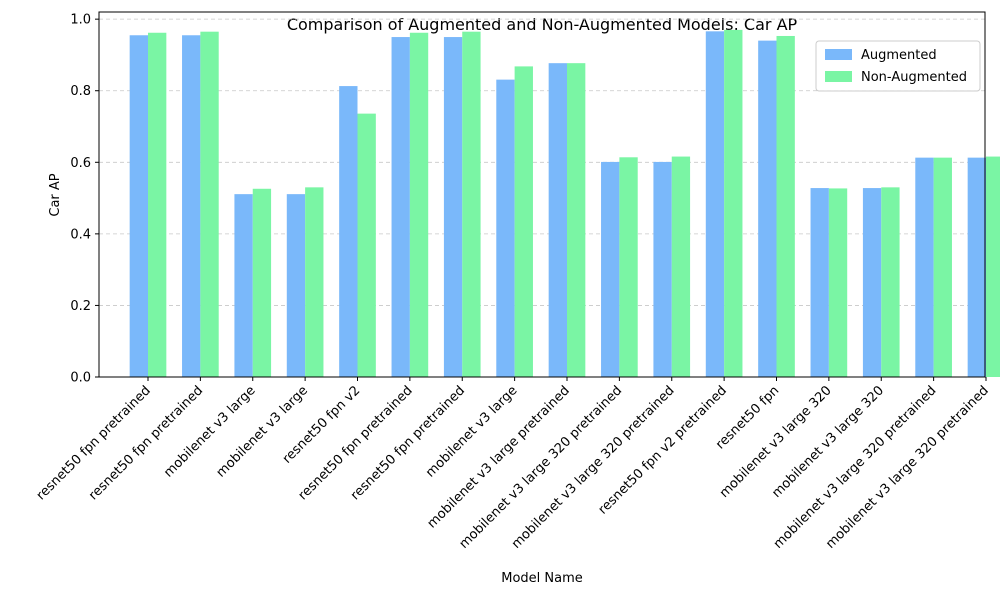  What do you see at coordinates (542, 578) in the screenshot?
I see `x-axis-label: Model Name` at bounding box center [542, 578].